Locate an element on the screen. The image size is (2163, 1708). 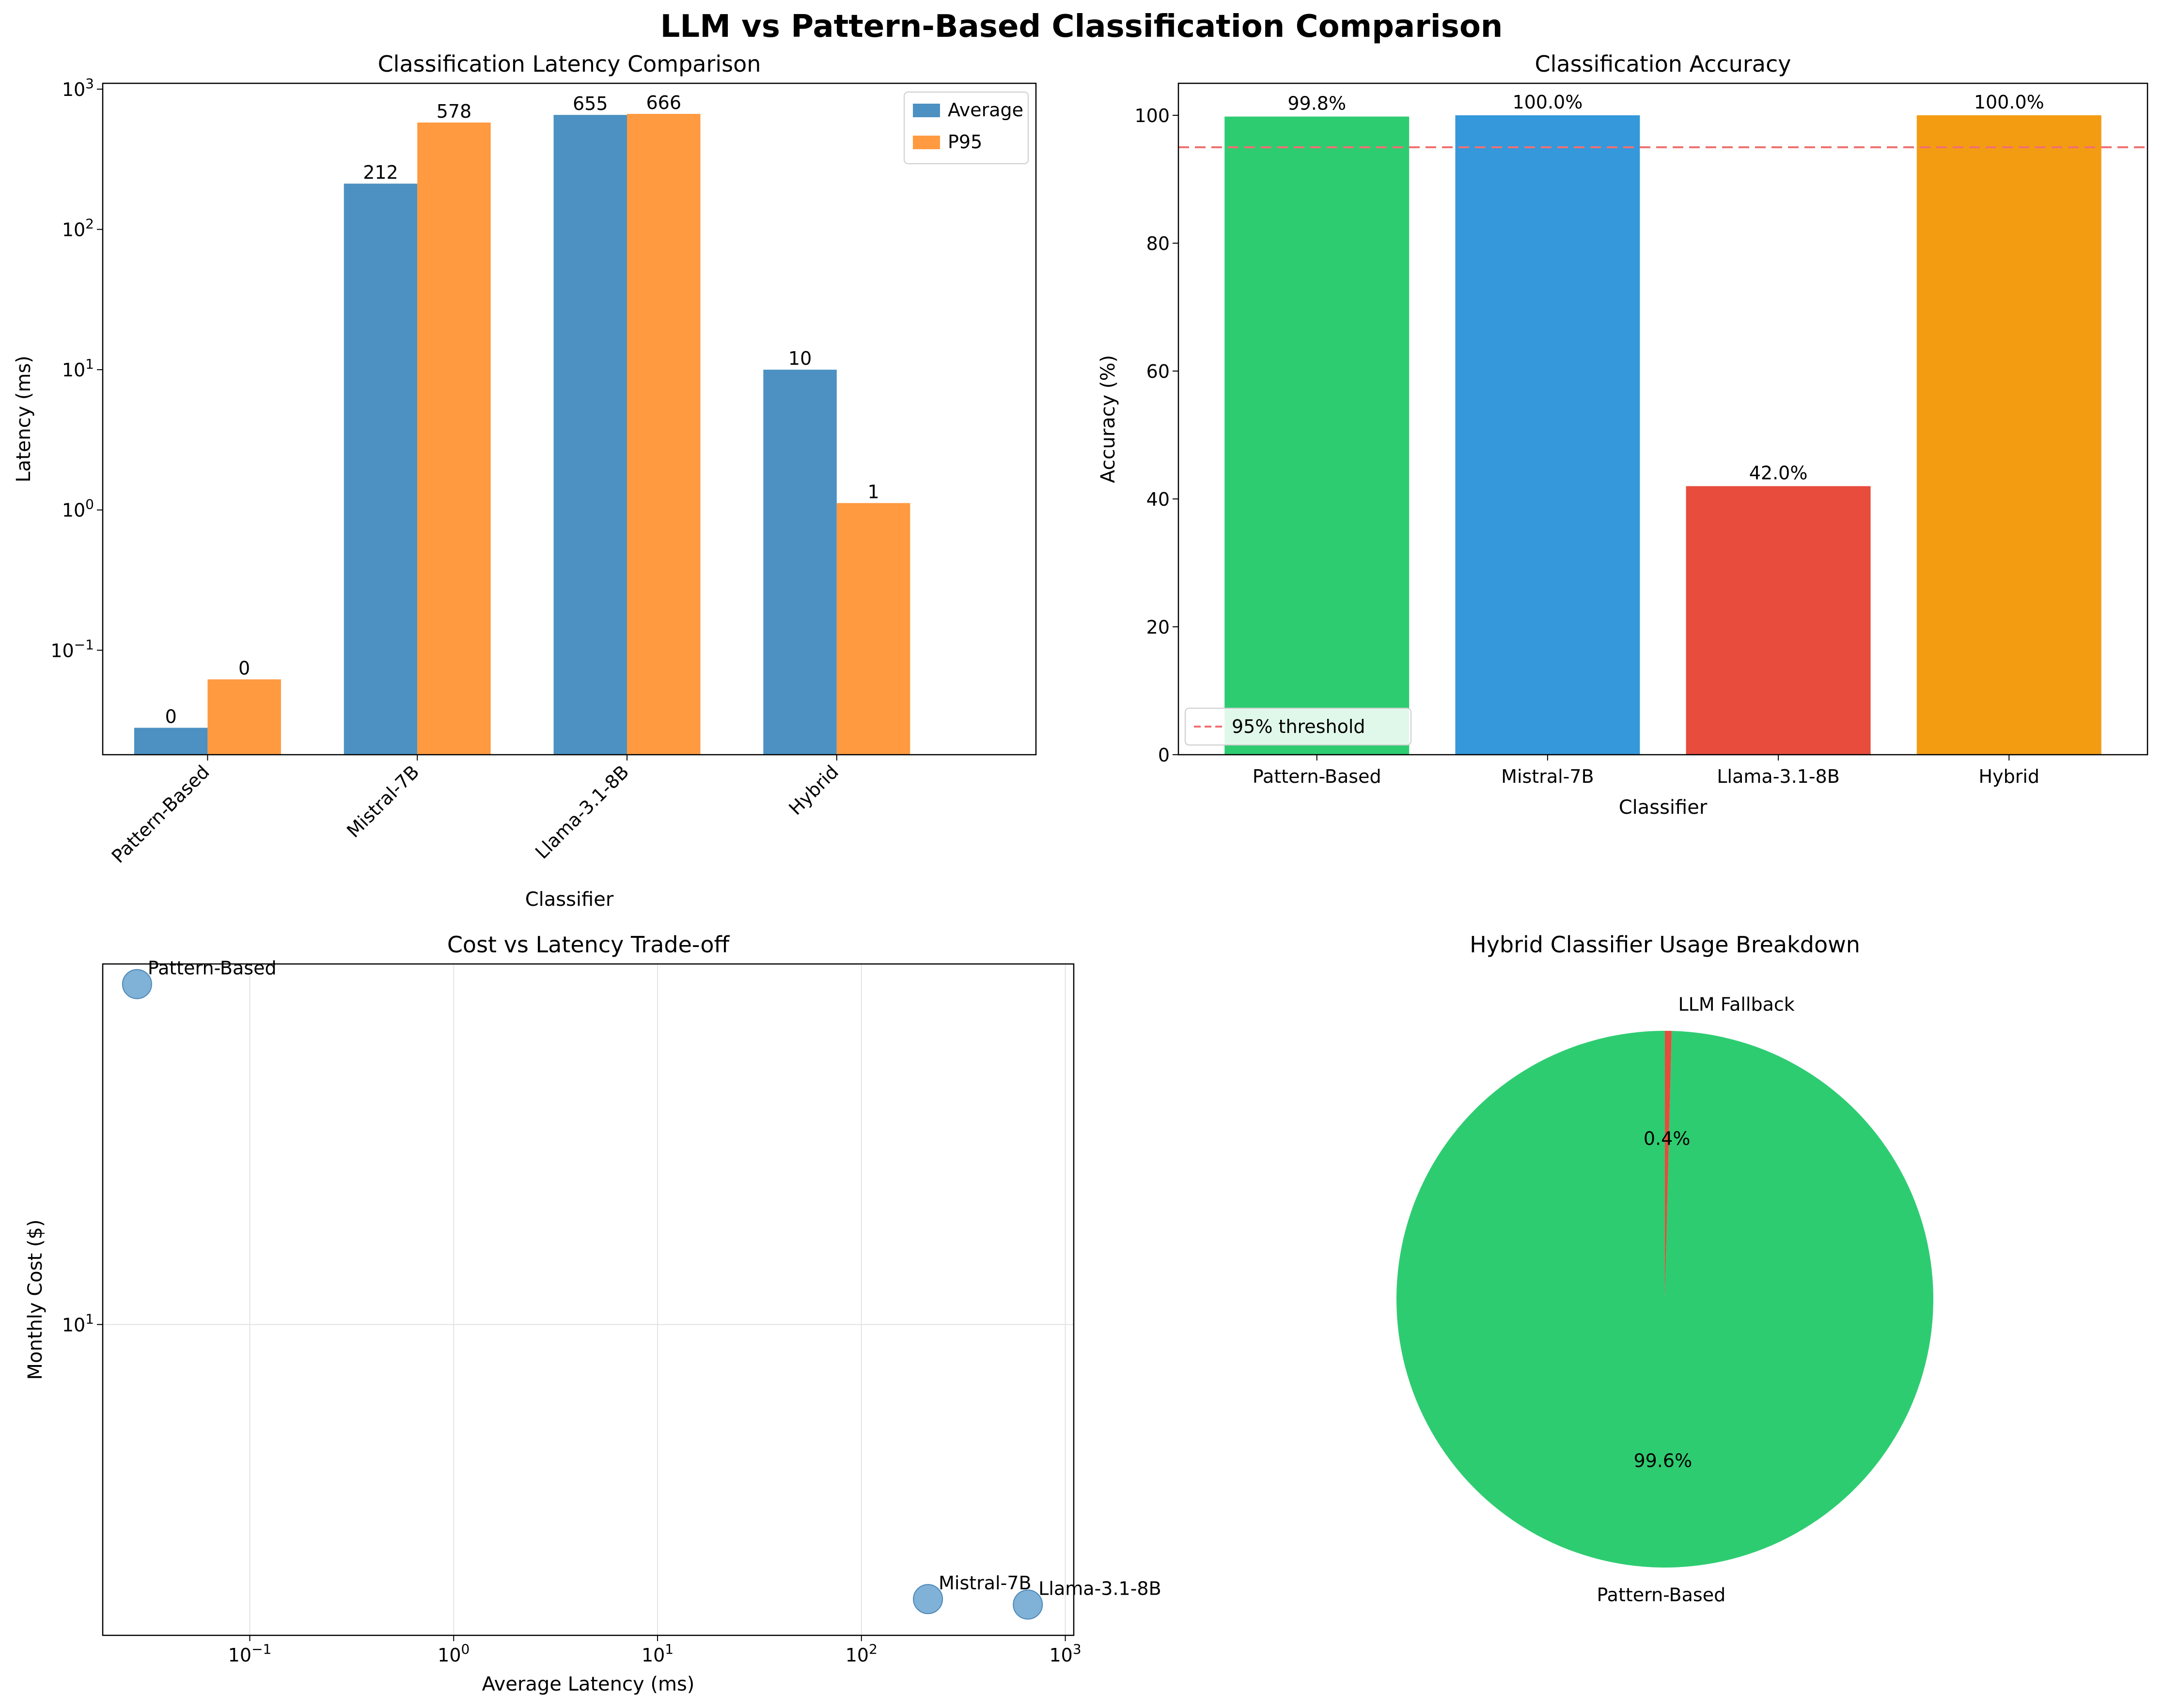
x-tick-label: 10¹ is located at coordinates (658, 1653).